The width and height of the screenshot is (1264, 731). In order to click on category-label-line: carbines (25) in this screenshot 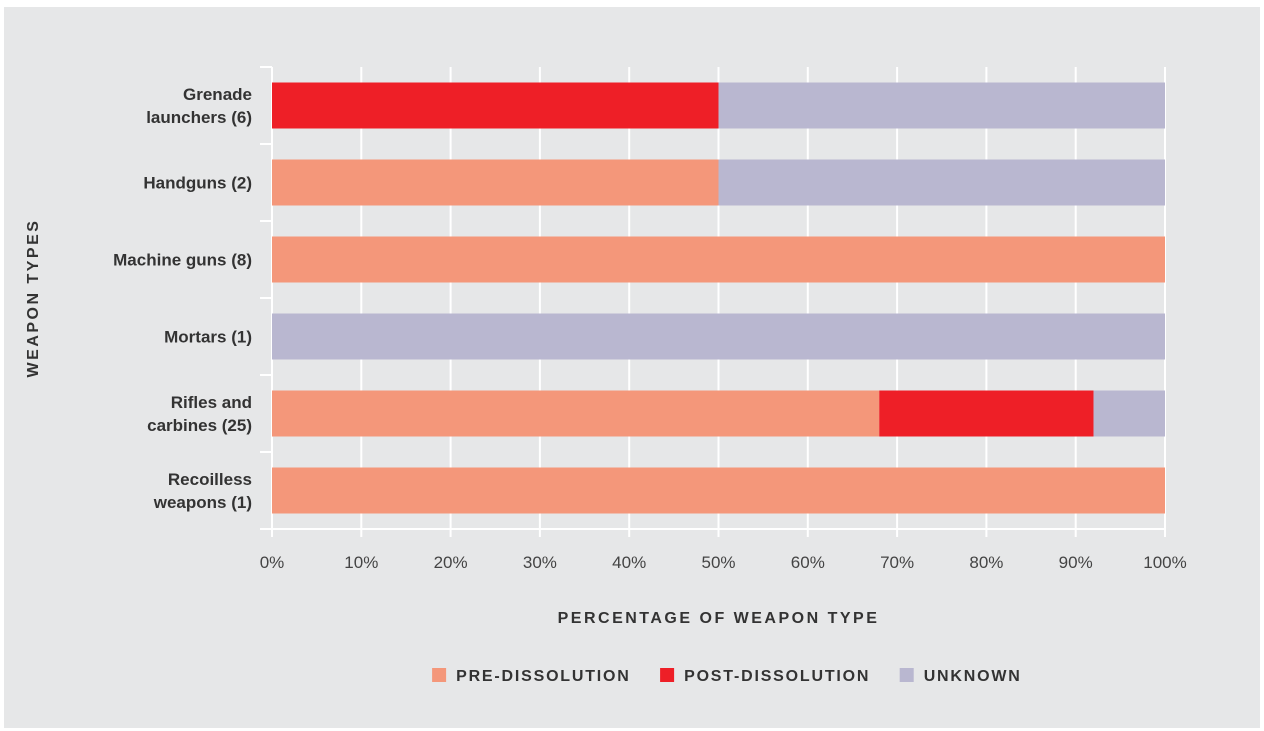, I will do `click(199, 425)`.